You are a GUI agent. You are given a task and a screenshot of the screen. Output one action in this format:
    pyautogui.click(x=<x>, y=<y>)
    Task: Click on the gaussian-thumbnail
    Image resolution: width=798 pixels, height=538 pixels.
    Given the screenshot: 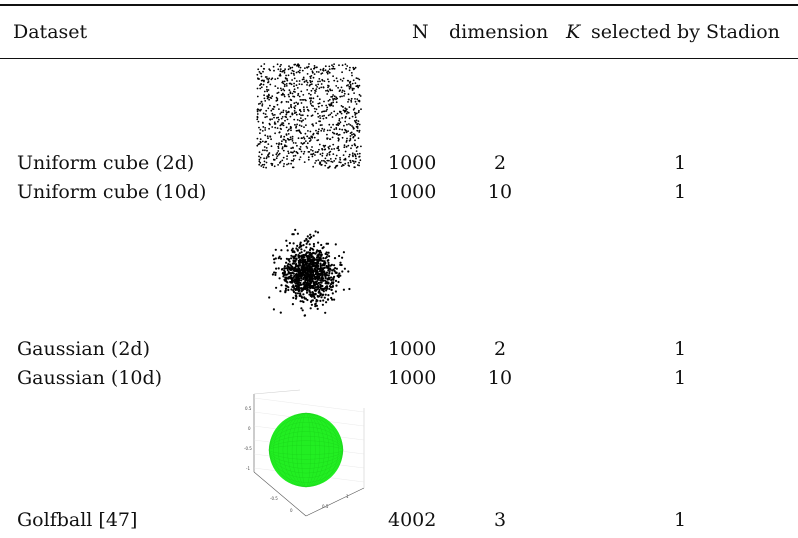 What is the action you would take?
    pyautogui.click(x=309, y=272)
    